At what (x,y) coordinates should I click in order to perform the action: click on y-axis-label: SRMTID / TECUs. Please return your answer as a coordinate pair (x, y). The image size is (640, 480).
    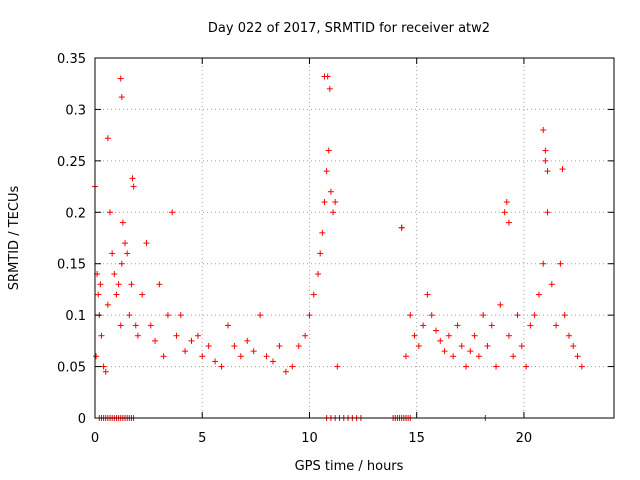
    Looking at the image, I should click on (14, 238).